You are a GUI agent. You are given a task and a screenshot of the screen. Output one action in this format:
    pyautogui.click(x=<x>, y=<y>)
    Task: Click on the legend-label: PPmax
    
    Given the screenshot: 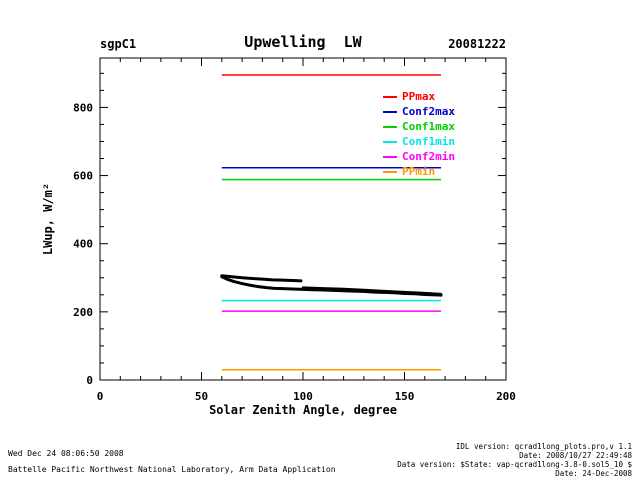 What is the action you would take?
    pyautogui.click(x=419, y=96)
    